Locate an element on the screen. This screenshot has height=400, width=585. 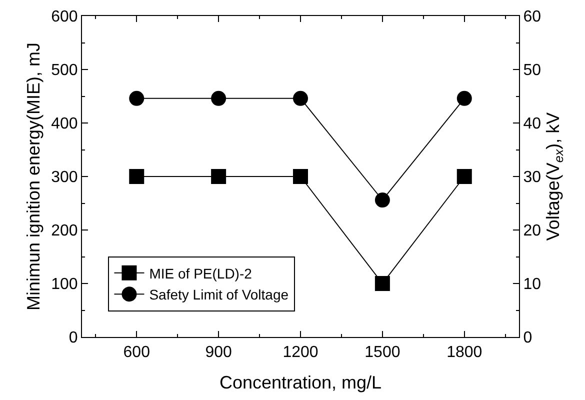
legend-label: MIE of PE(LD)-2 is located at coordinates (200, 273).